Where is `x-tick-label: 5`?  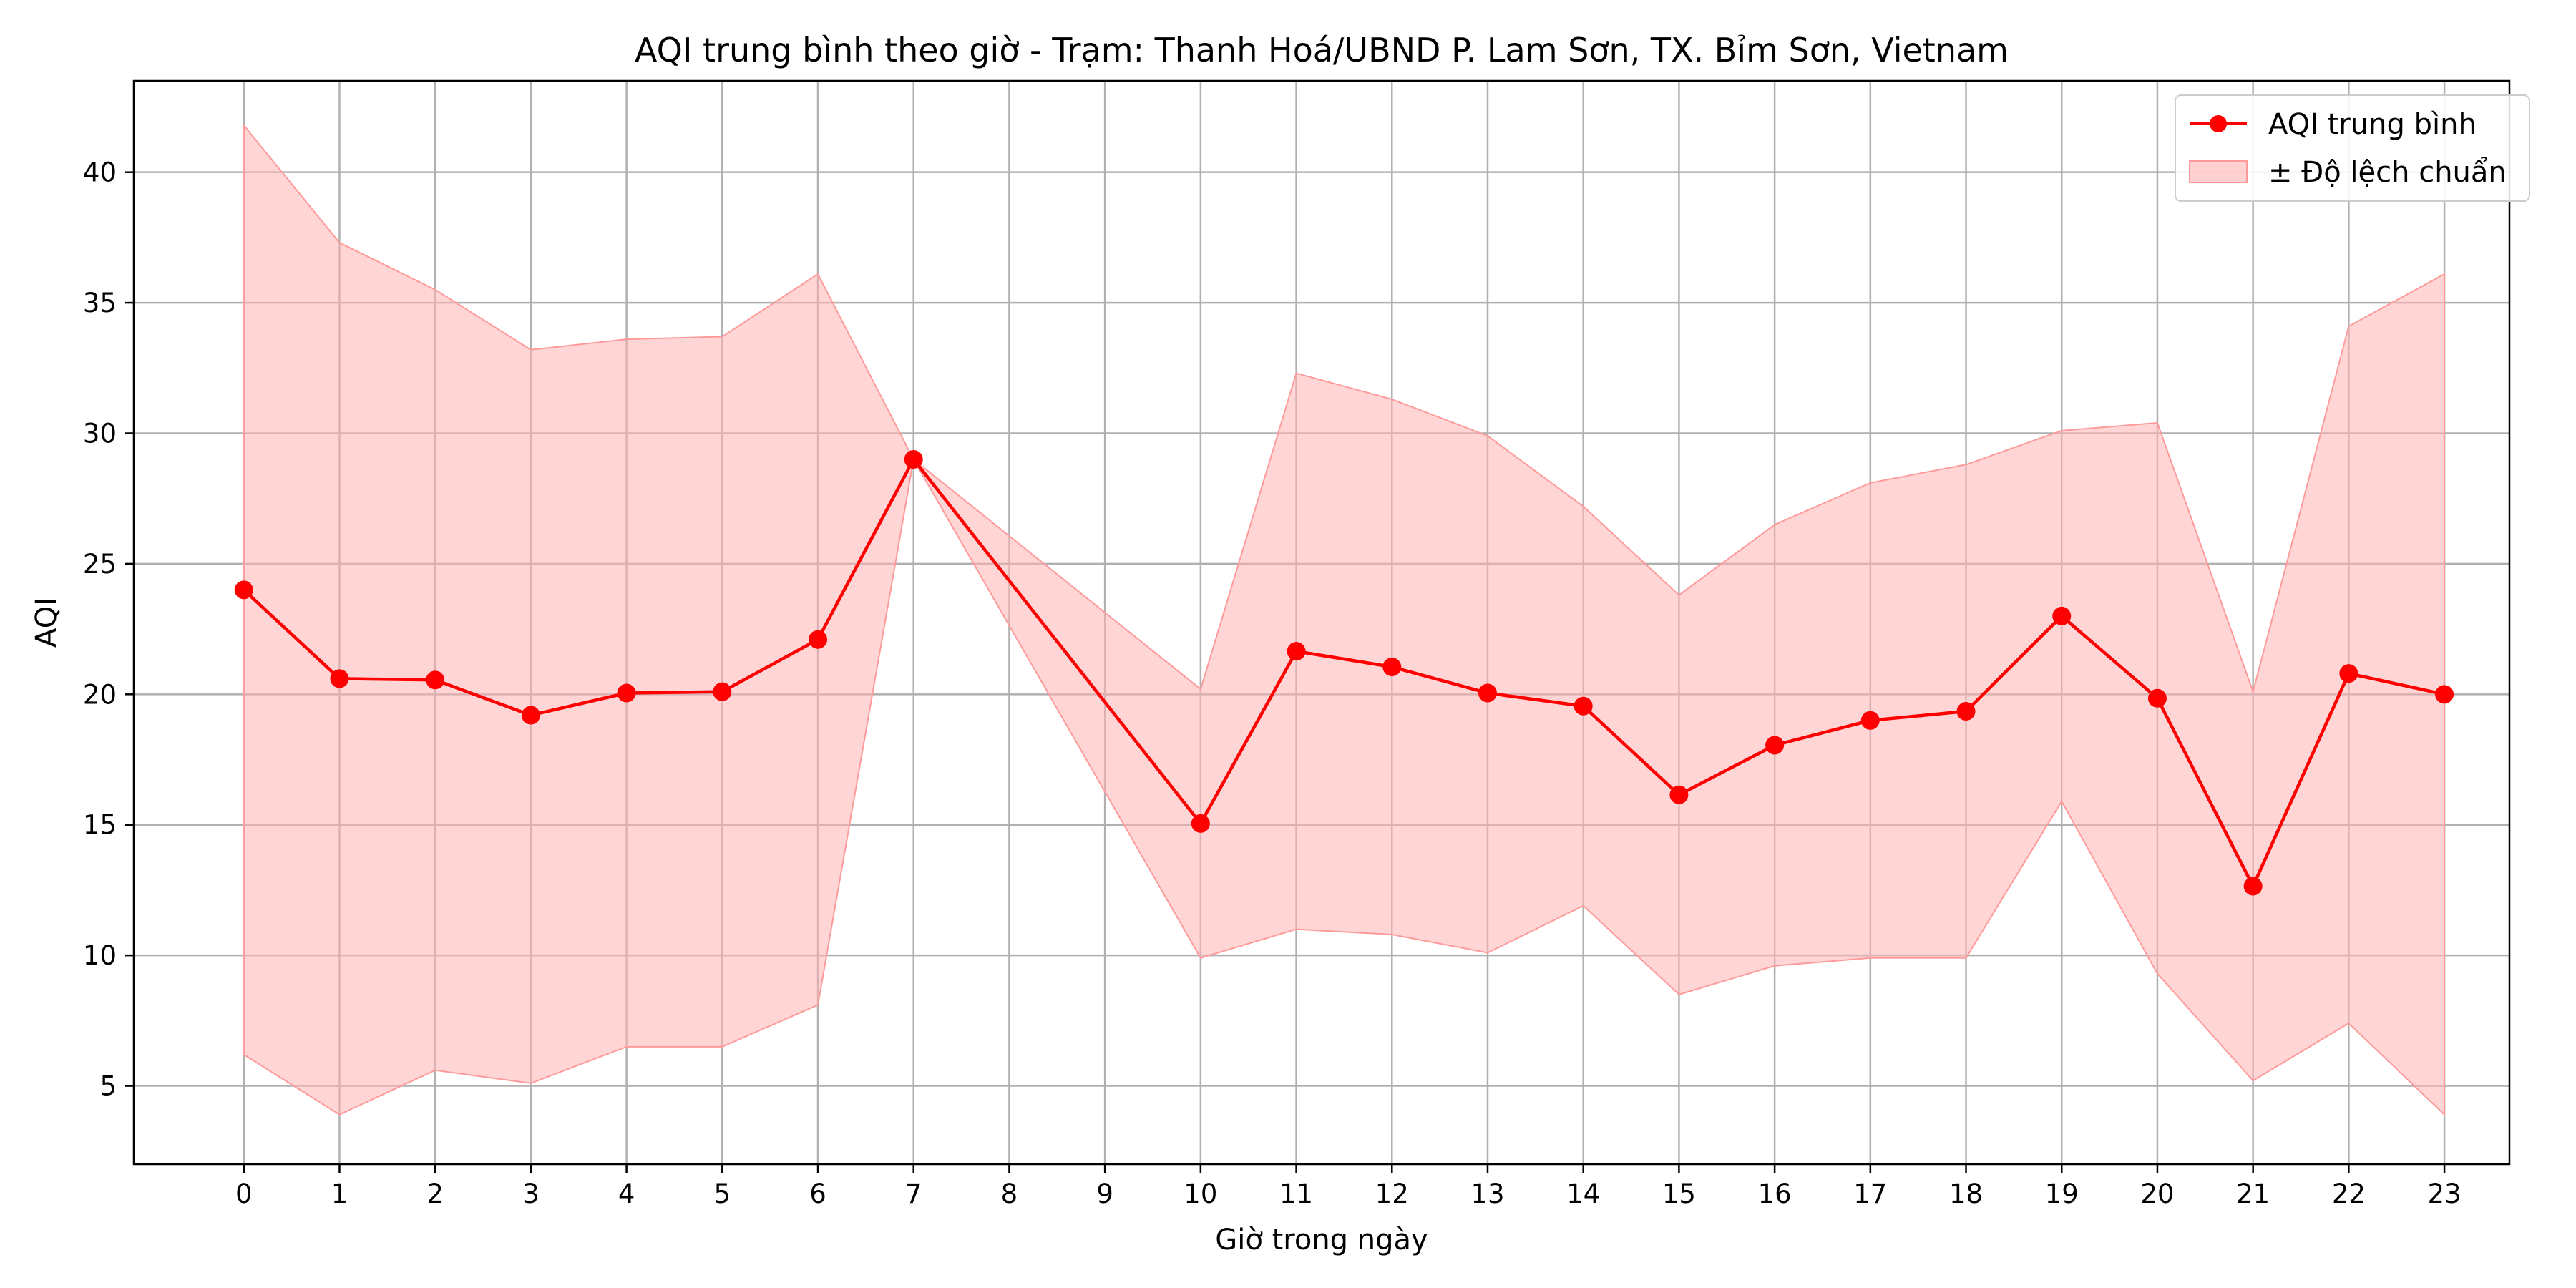
x-tick-label: 5 is located at coordinates (722, 1194).